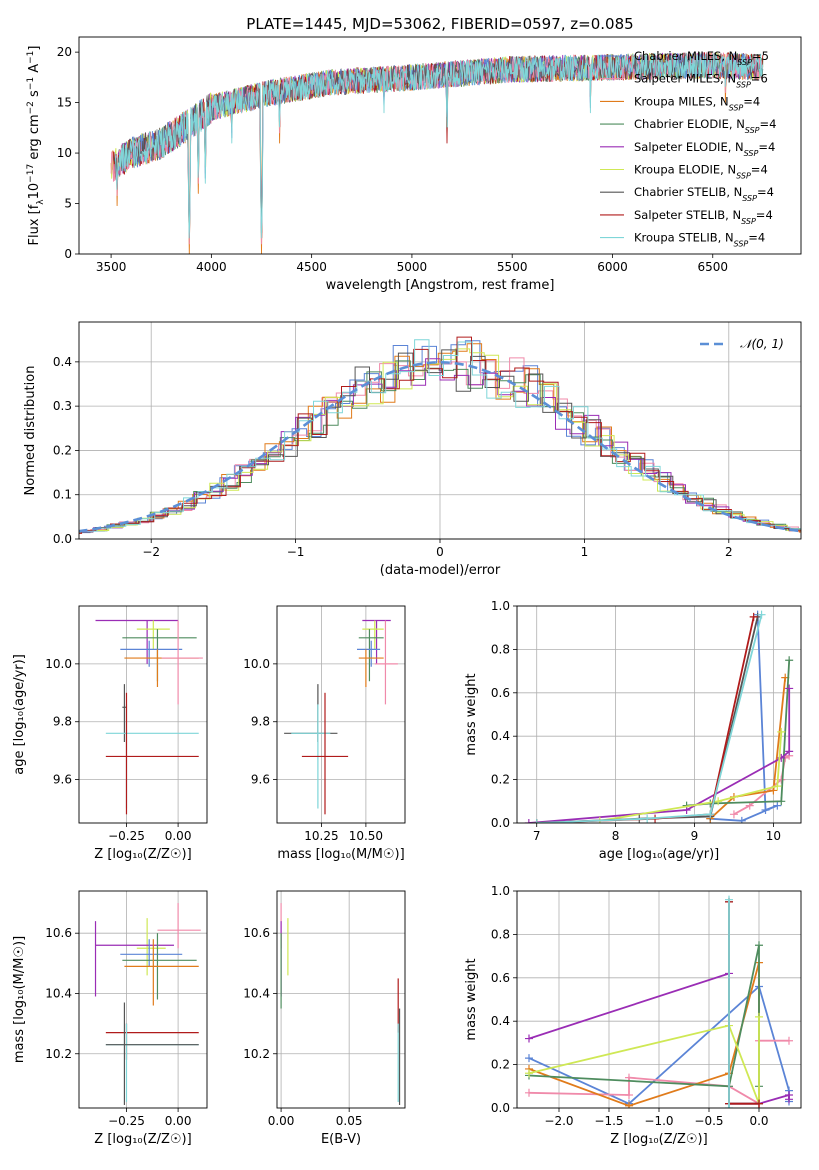 The image size is (819, 1170). What do you see at coordinates (341, 717) in the screenshot?
I see `errorbar-points` at bounding box center [341, 717].